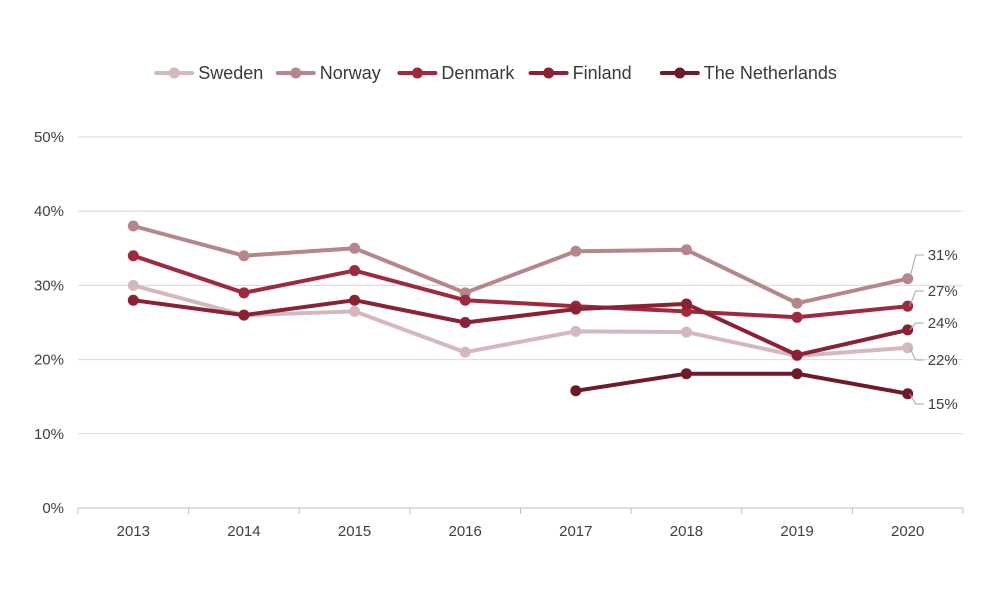 This screenshot has width=1004, height=616. What do you see at coordinates (770, 73) in the screenshot?
I see `legend-label: The Netherlands` at bounding box center [770, 73].